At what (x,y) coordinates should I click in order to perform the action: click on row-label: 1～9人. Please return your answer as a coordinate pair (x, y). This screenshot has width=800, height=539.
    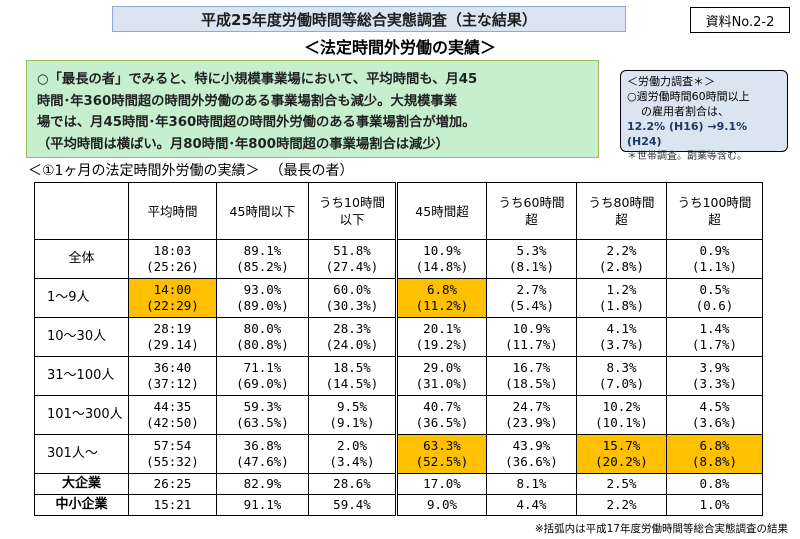
    Looking at the image, I should click on (81, 298).